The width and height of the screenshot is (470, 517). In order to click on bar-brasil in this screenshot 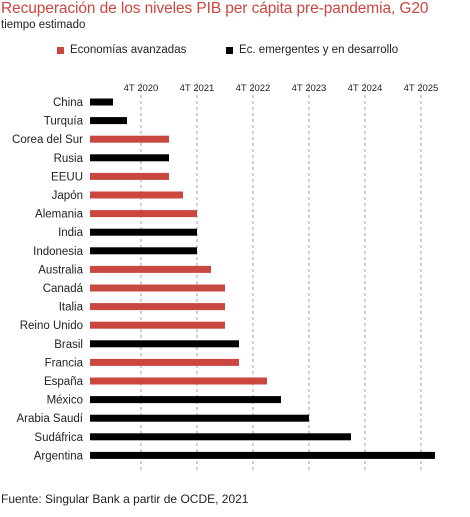, I will do `click(164, 344)`.